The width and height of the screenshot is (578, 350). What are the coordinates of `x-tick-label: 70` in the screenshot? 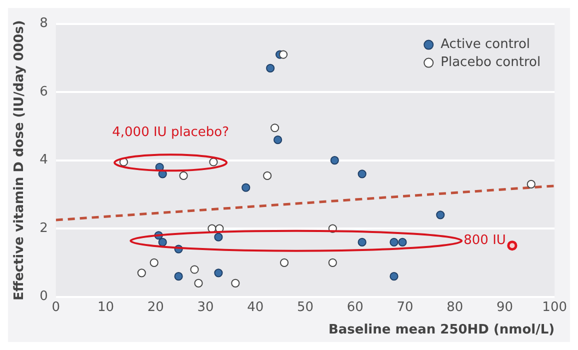 It's located at (405, 307).